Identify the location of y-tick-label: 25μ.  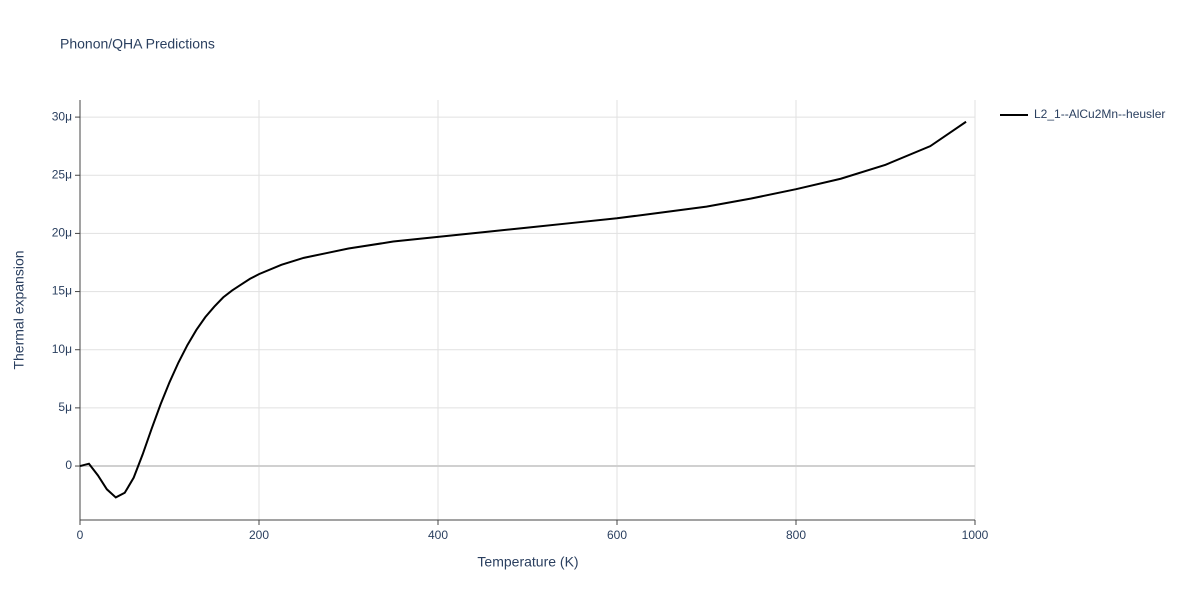
(62, 174).